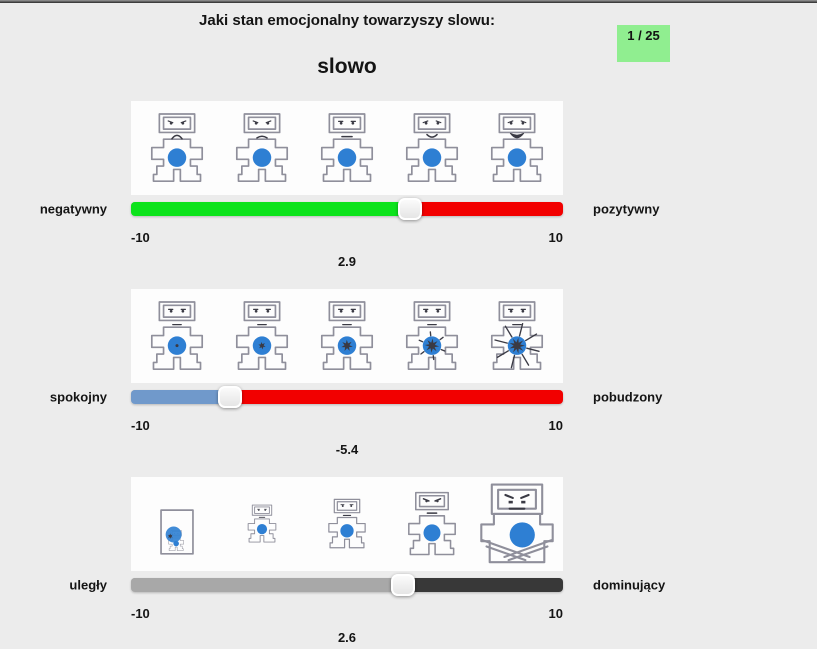 The image size is (817, 649). I want to click on dominance-manikin-strip, so click(347, 524).